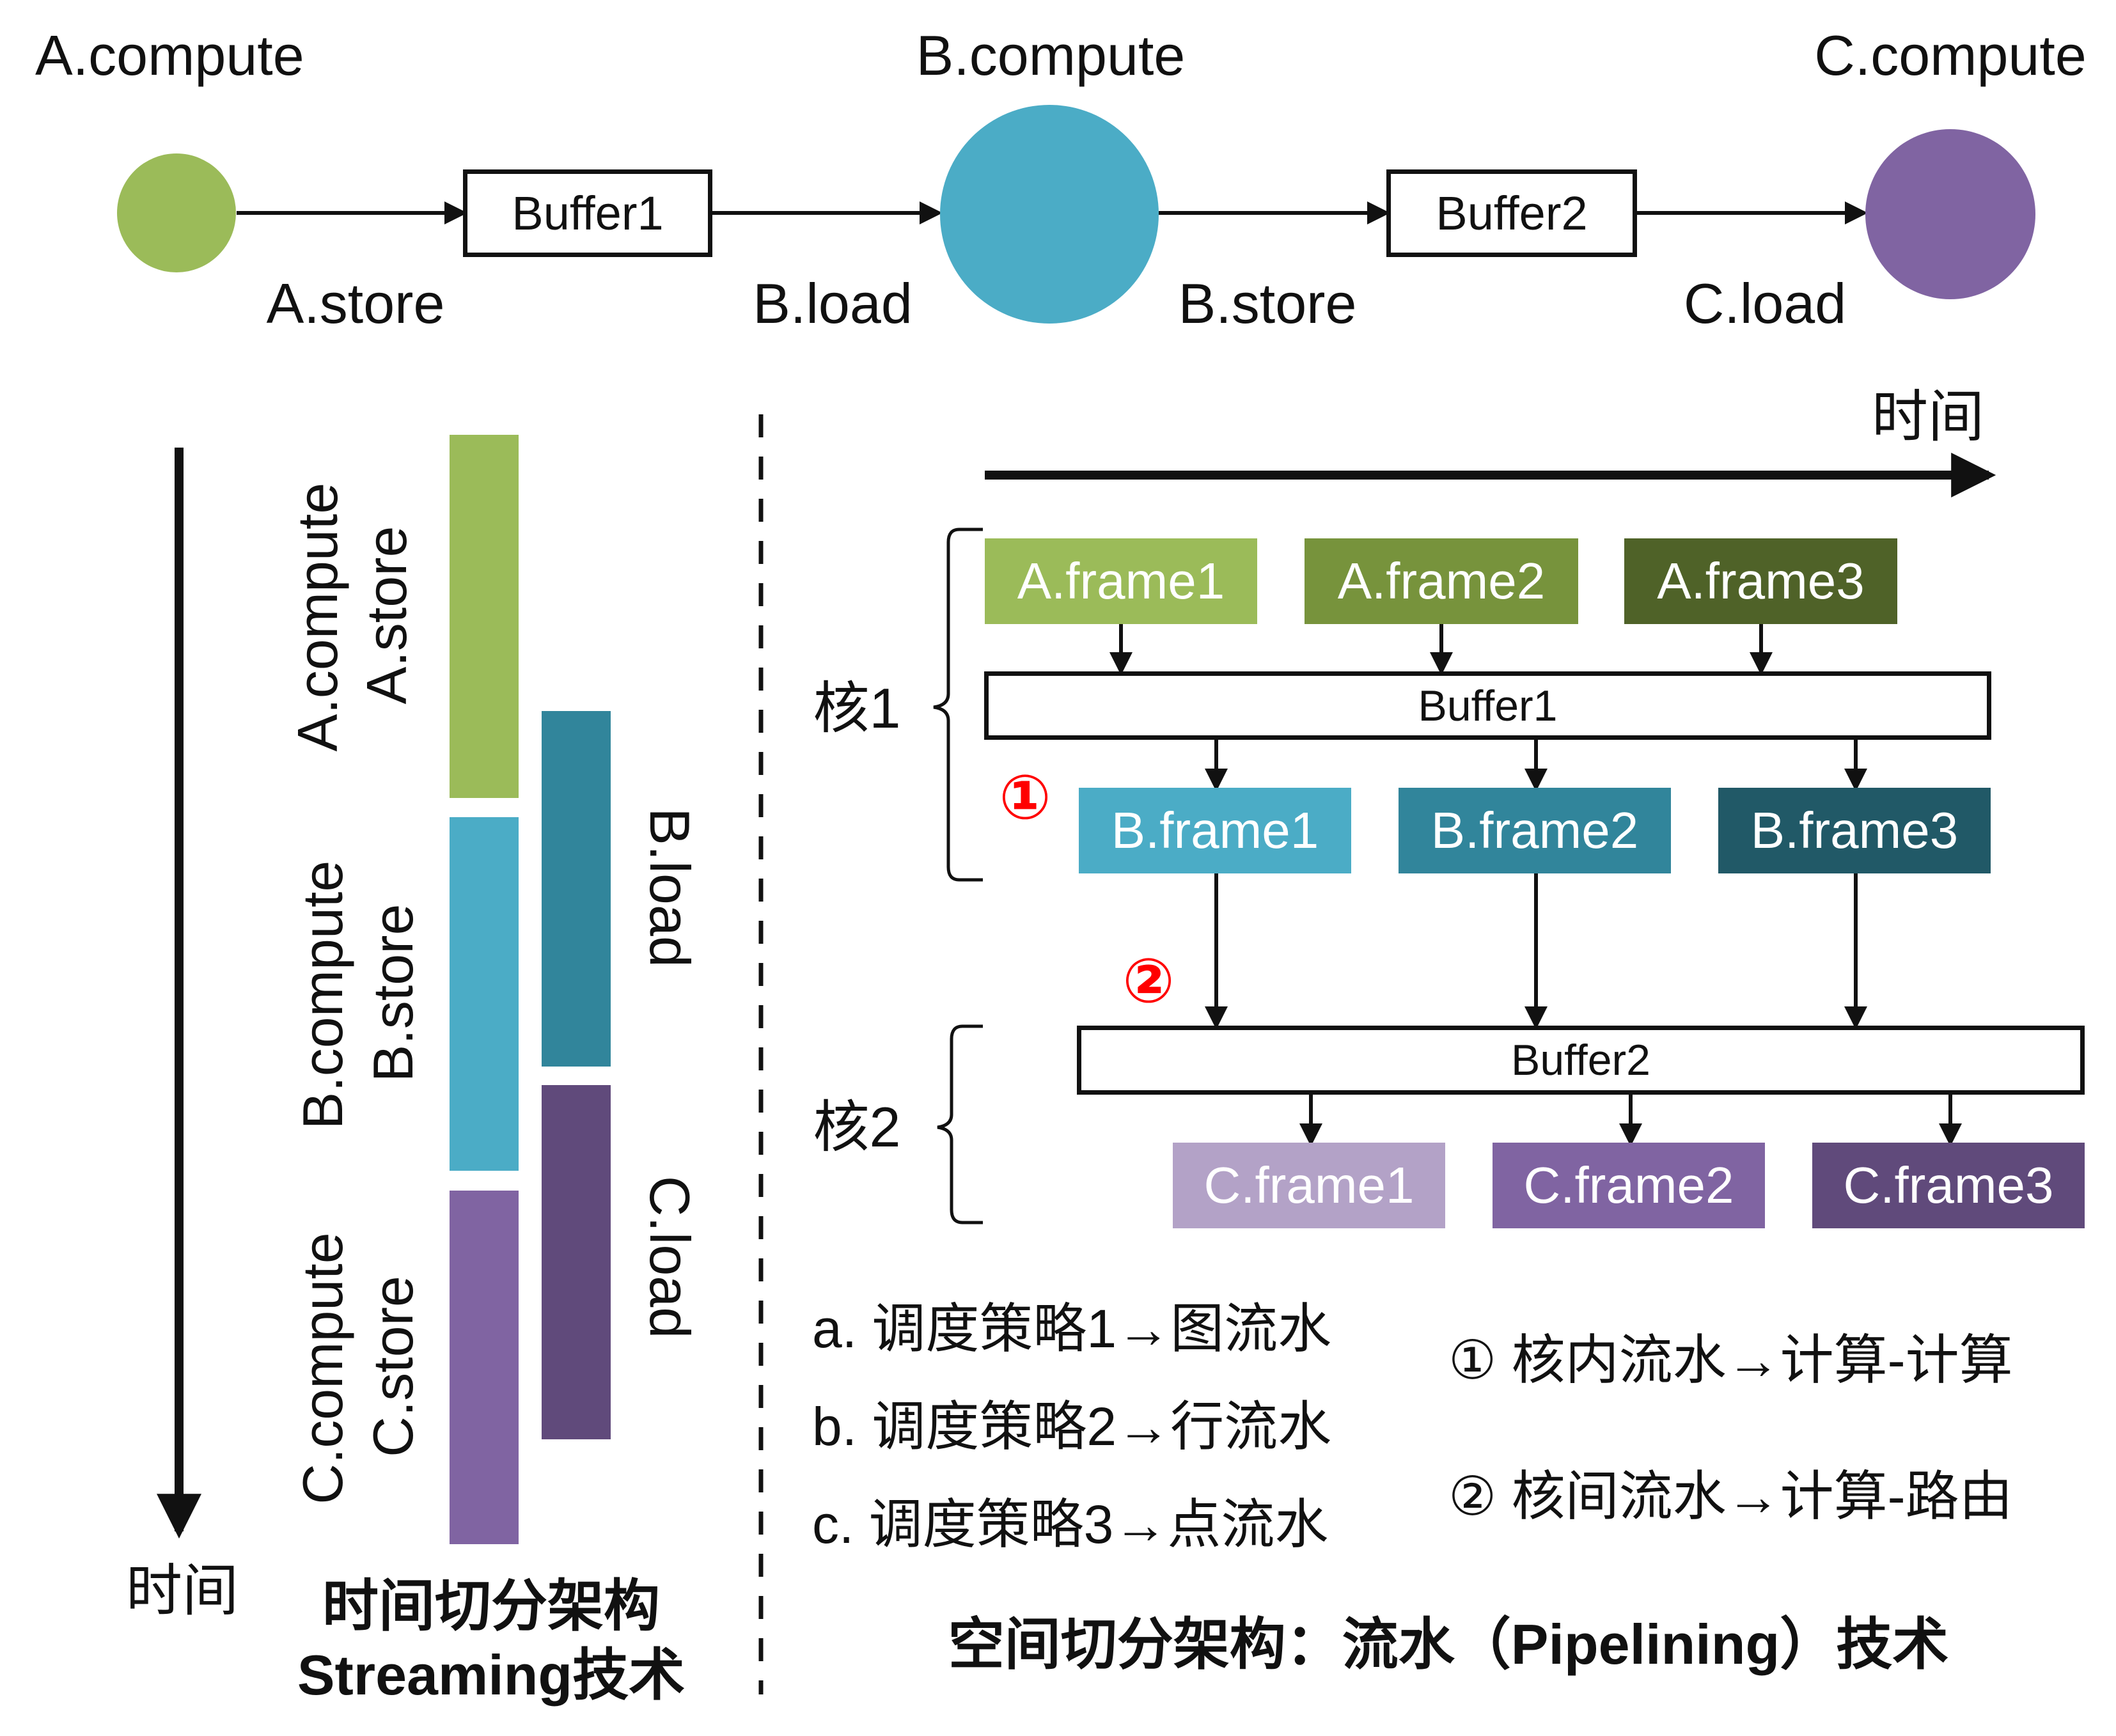 Image resolution: width=2116 pixels, height=1736 pixels. I want to click on b-load-label: B.load, so click(833, 303).